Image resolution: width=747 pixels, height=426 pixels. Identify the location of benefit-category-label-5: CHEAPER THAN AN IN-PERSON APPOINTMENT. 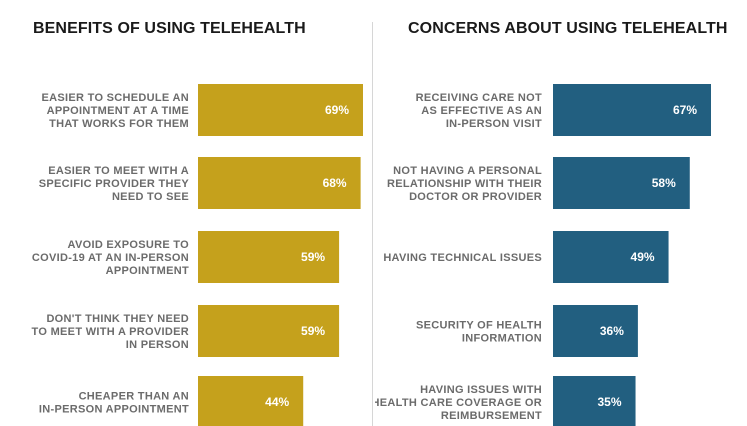
(114, 403).